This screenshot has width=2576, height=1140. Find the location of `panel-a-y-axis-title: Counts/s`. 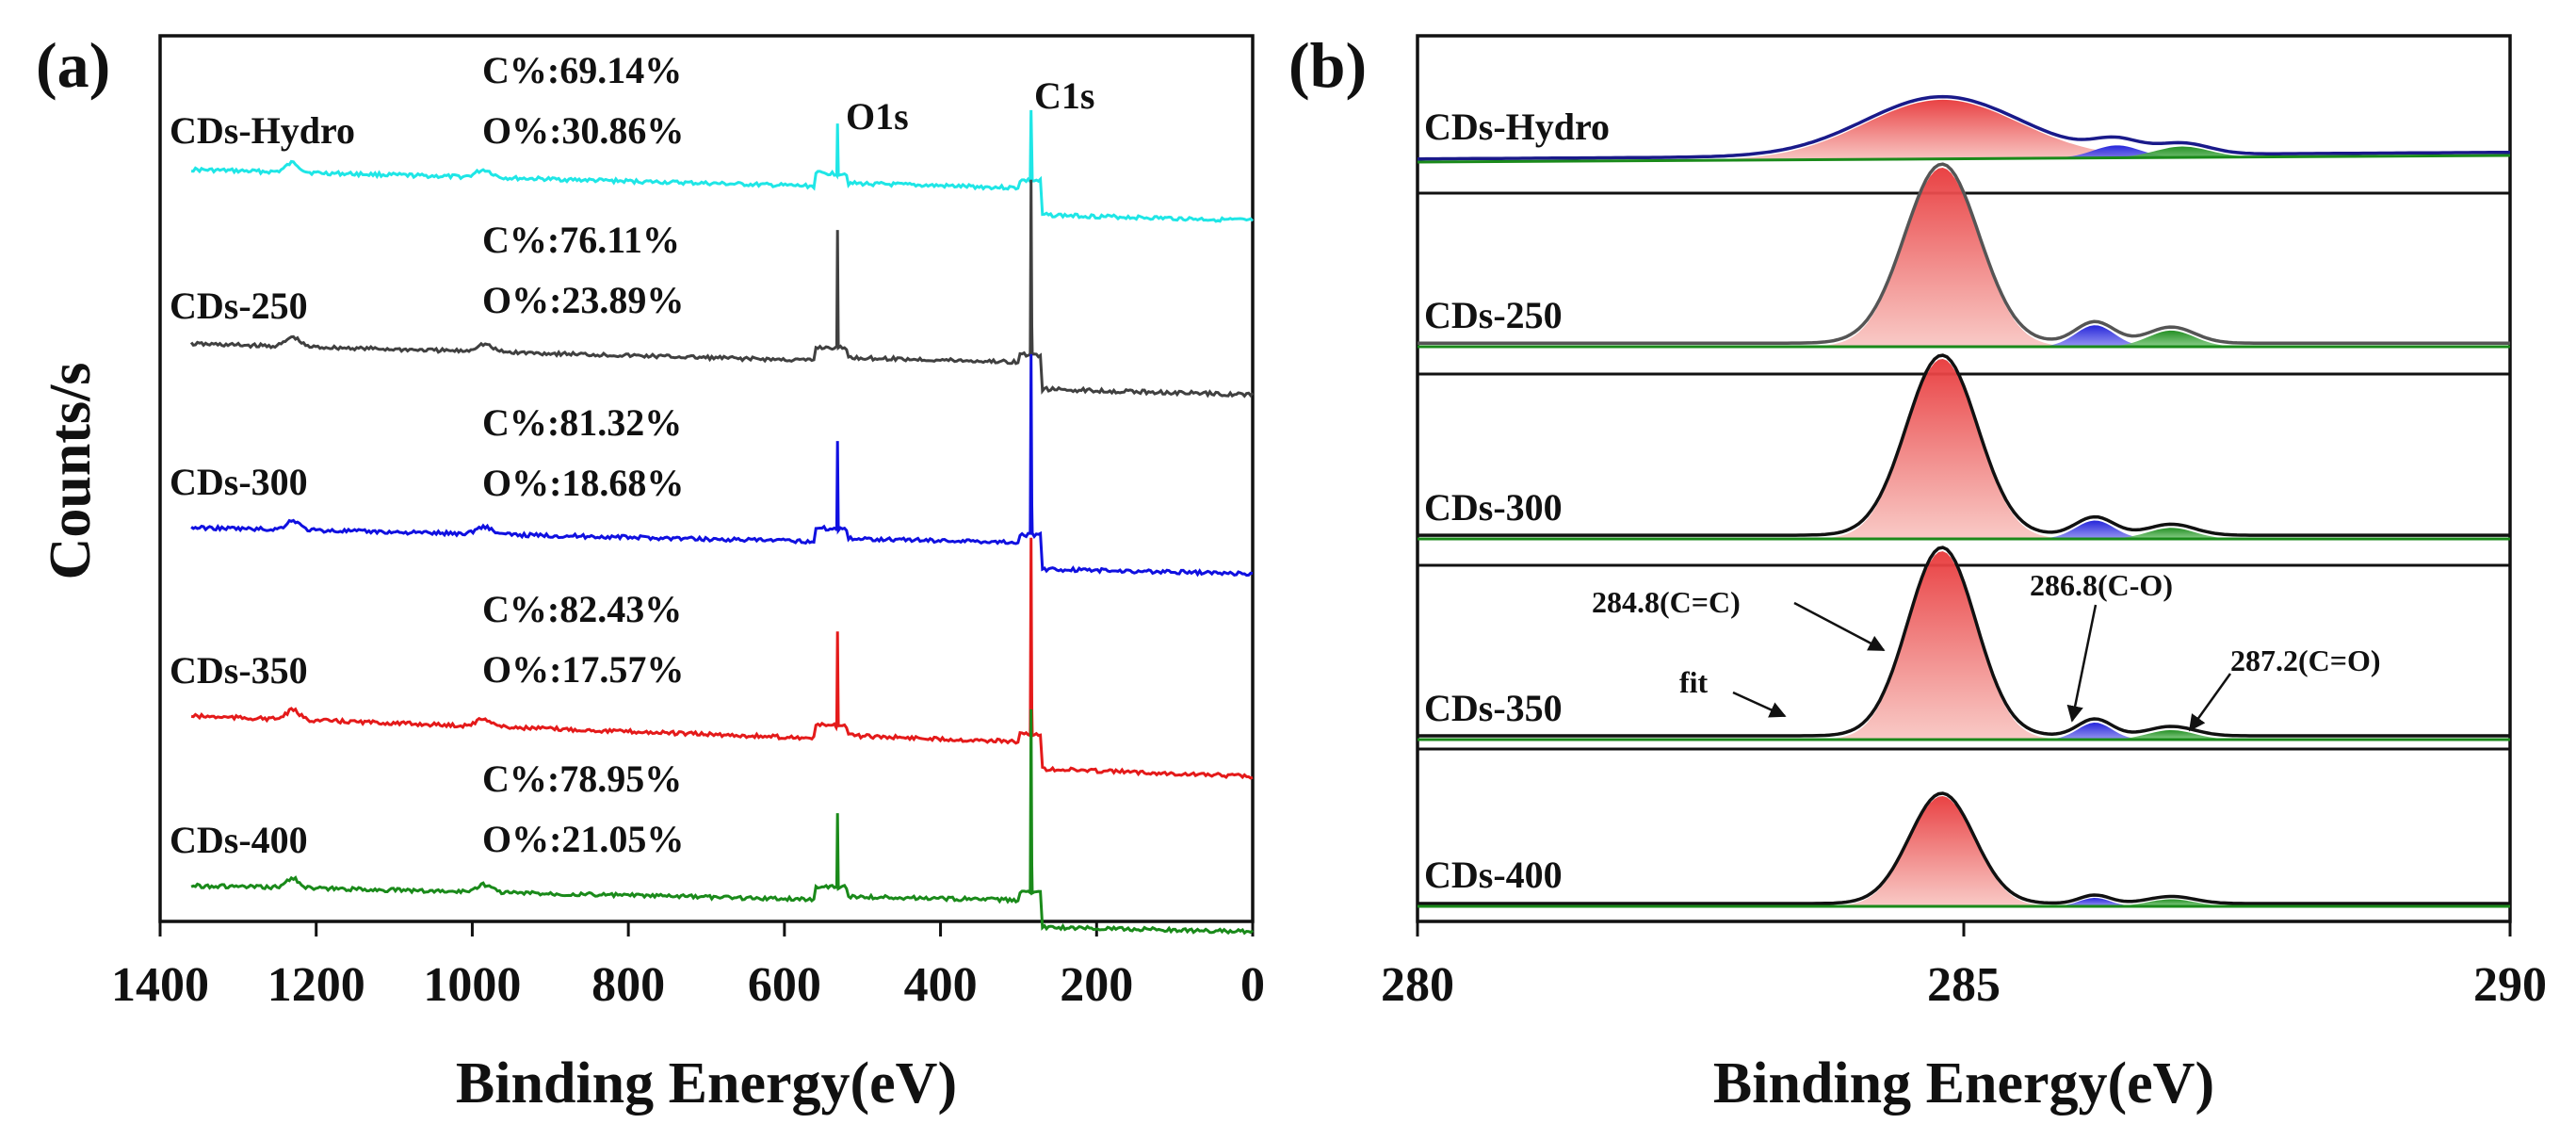

panel-a-y-axis-title: Counts/s is located at coordinates (71, 471).